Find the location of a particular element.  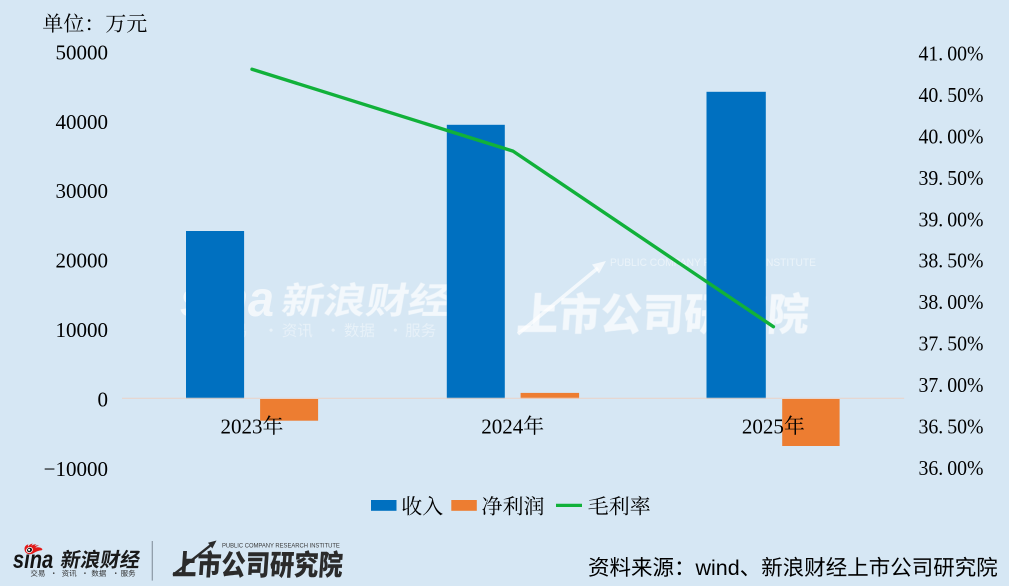

svg-text: 39. 00% is located at coordinates (951, 219).